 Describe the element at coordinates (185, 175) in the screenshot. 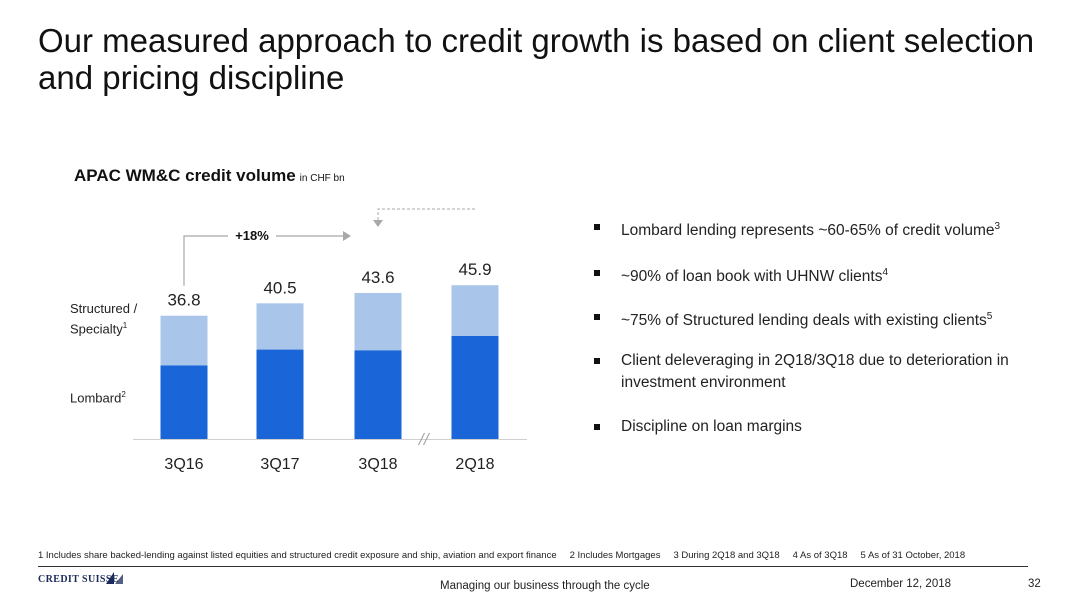

I see `chart-title-text: APAC WM&C credit volume` at that location.